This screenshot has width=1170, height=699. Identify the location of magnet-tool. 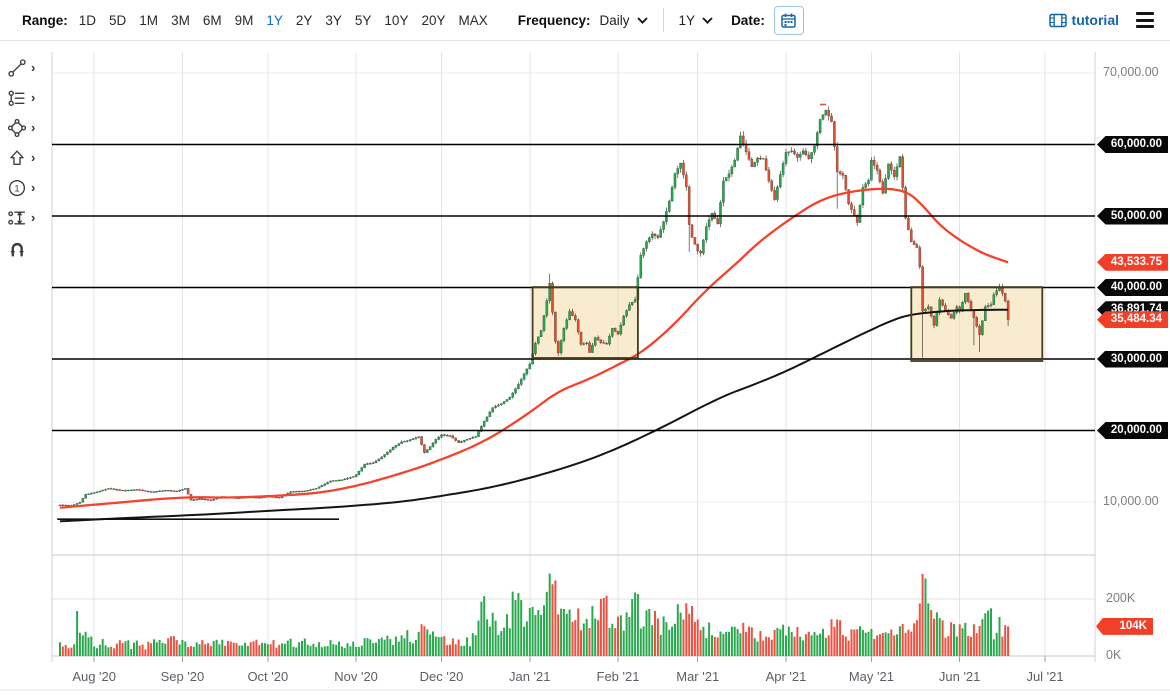
(21, 247).